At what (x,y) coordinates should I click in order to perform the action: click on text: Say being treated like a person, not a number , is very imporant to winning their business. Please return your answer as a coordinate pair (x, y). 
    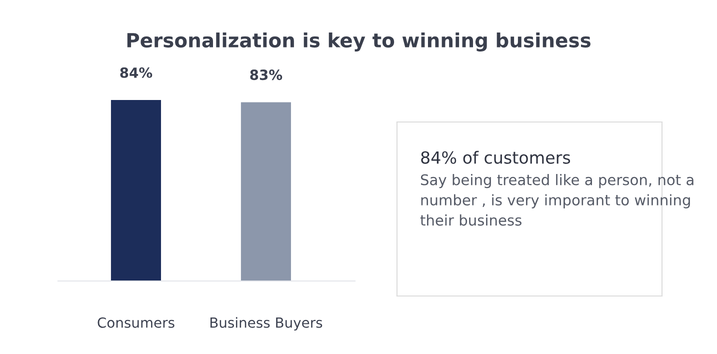
    Looking at the image, I should click on (557, 200).